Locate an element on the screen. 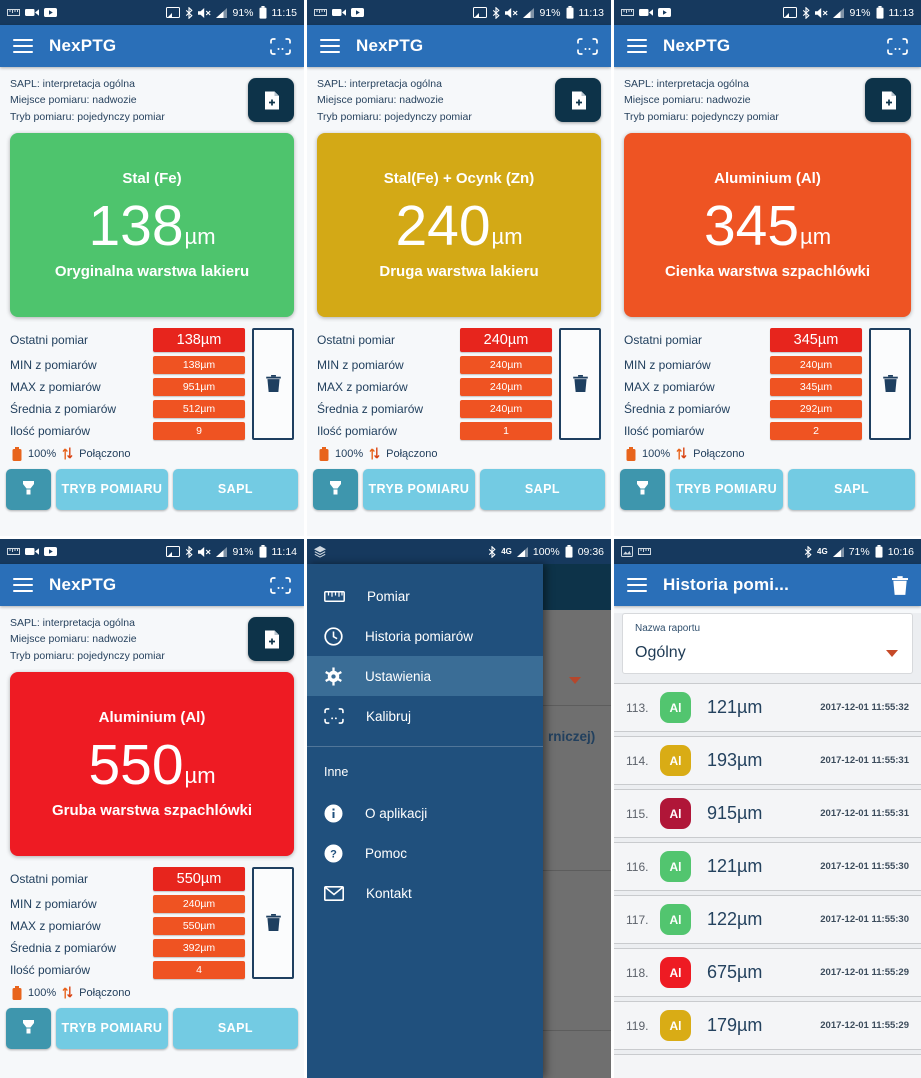 The height and width of the screenshot is (1078, 921). row-timestamp: 2017-12-01 11:55:31 is located at coordinates (864, 813).